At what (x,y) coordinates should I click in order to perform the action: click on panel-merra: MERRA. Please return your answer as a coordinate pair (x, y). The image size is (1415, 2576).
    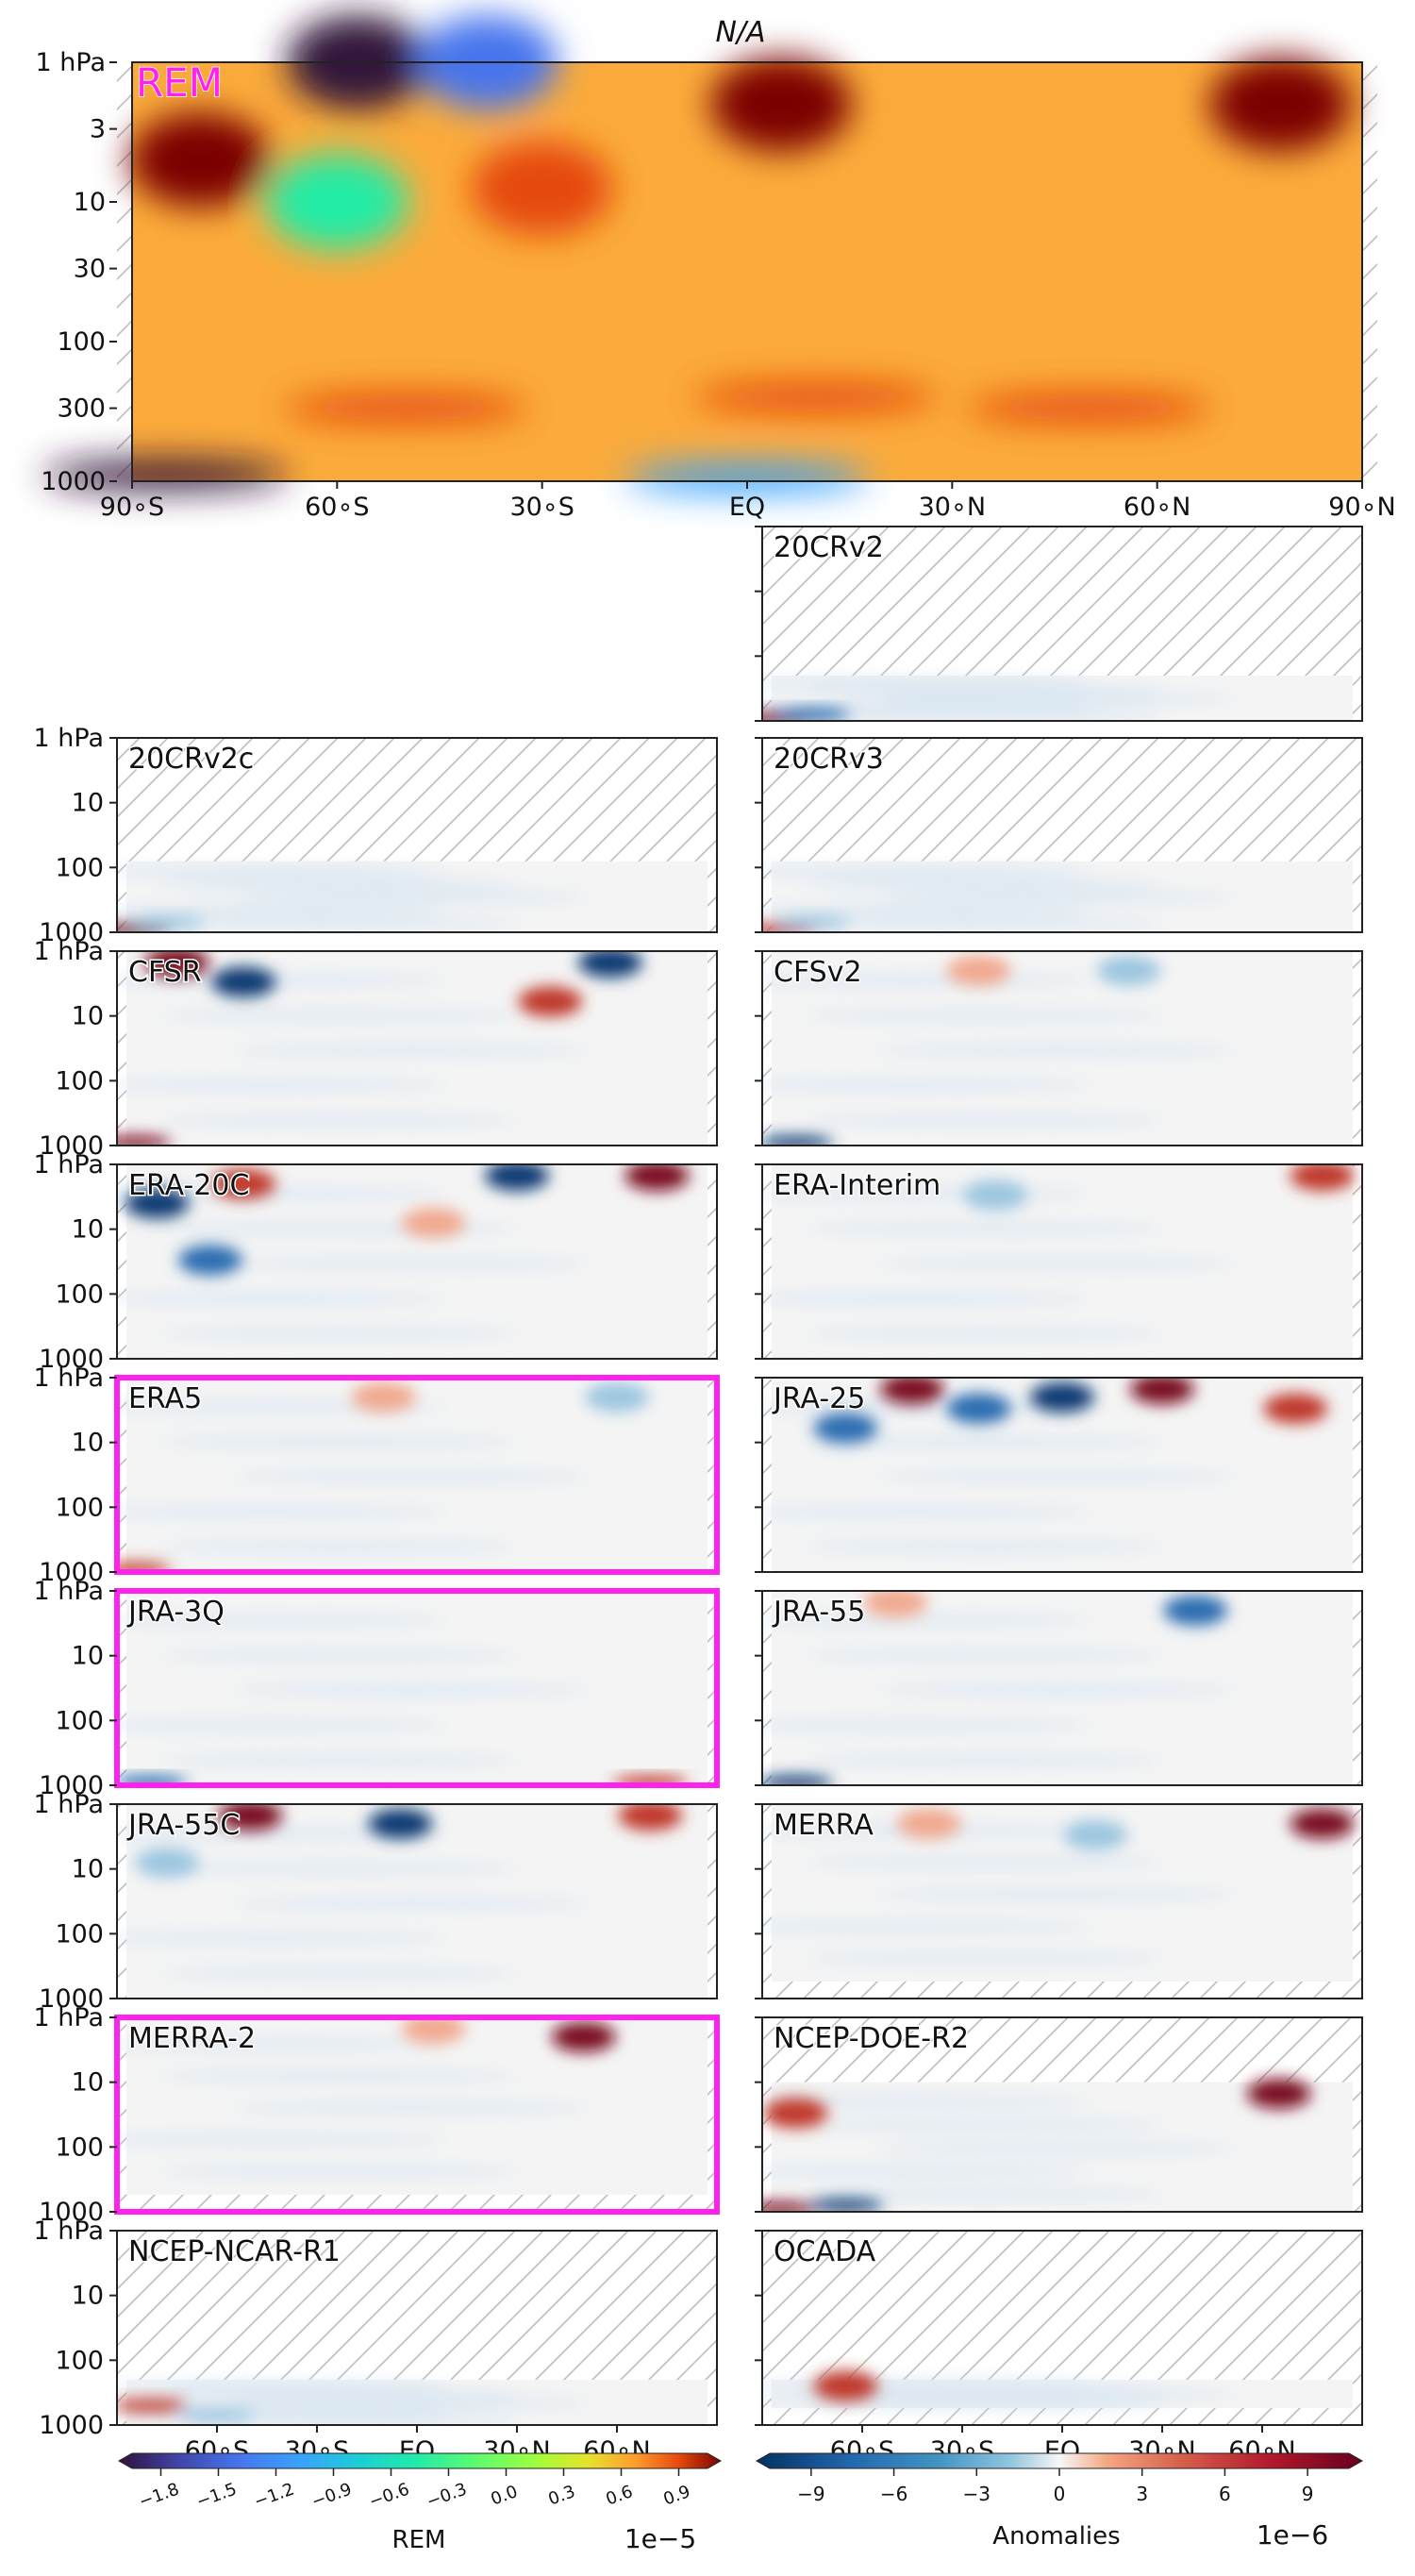
    Looking at the image, I should click on (1059, 1901).